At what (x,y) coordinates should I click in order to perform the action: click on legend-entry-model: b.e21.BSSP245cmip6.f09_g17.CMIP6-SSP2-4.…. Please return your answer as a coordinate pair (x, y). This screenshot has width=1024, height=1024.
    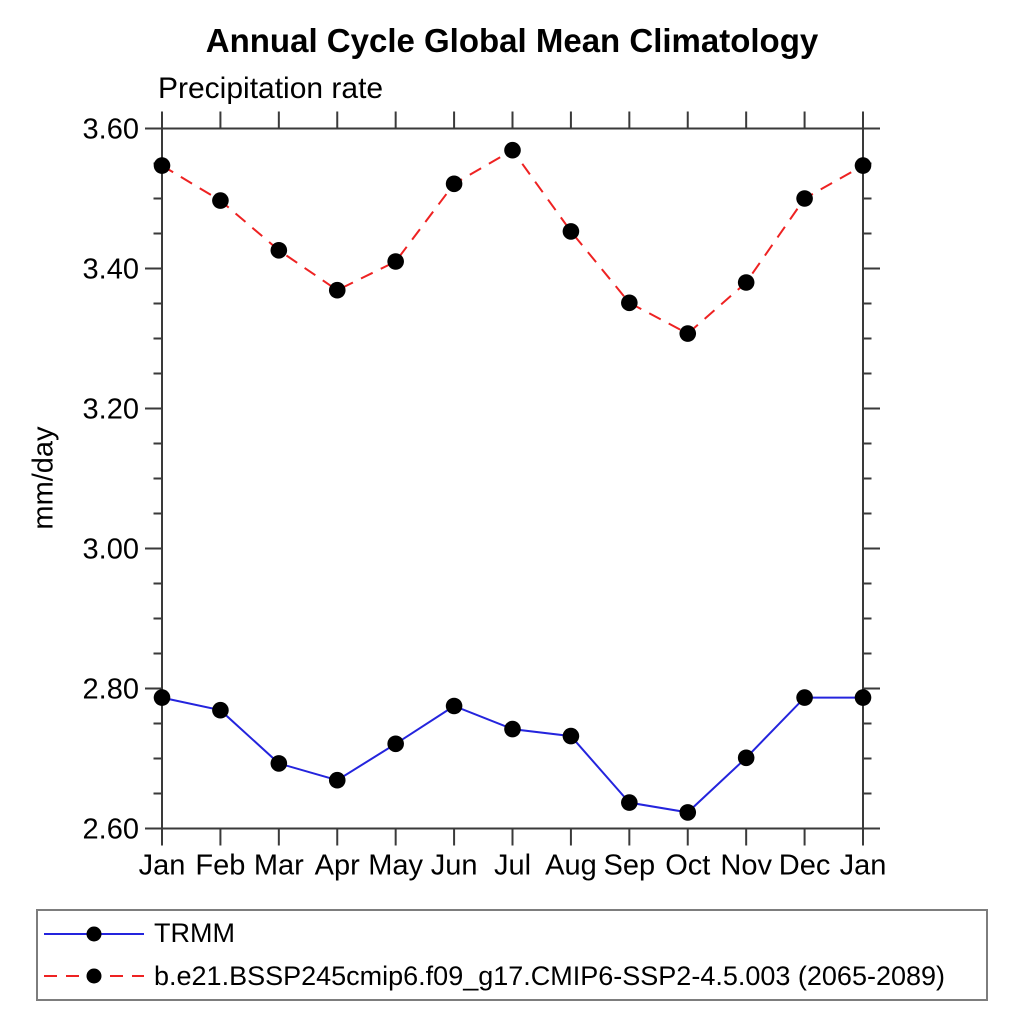
    Looking at the image, I should click on (514, 976).